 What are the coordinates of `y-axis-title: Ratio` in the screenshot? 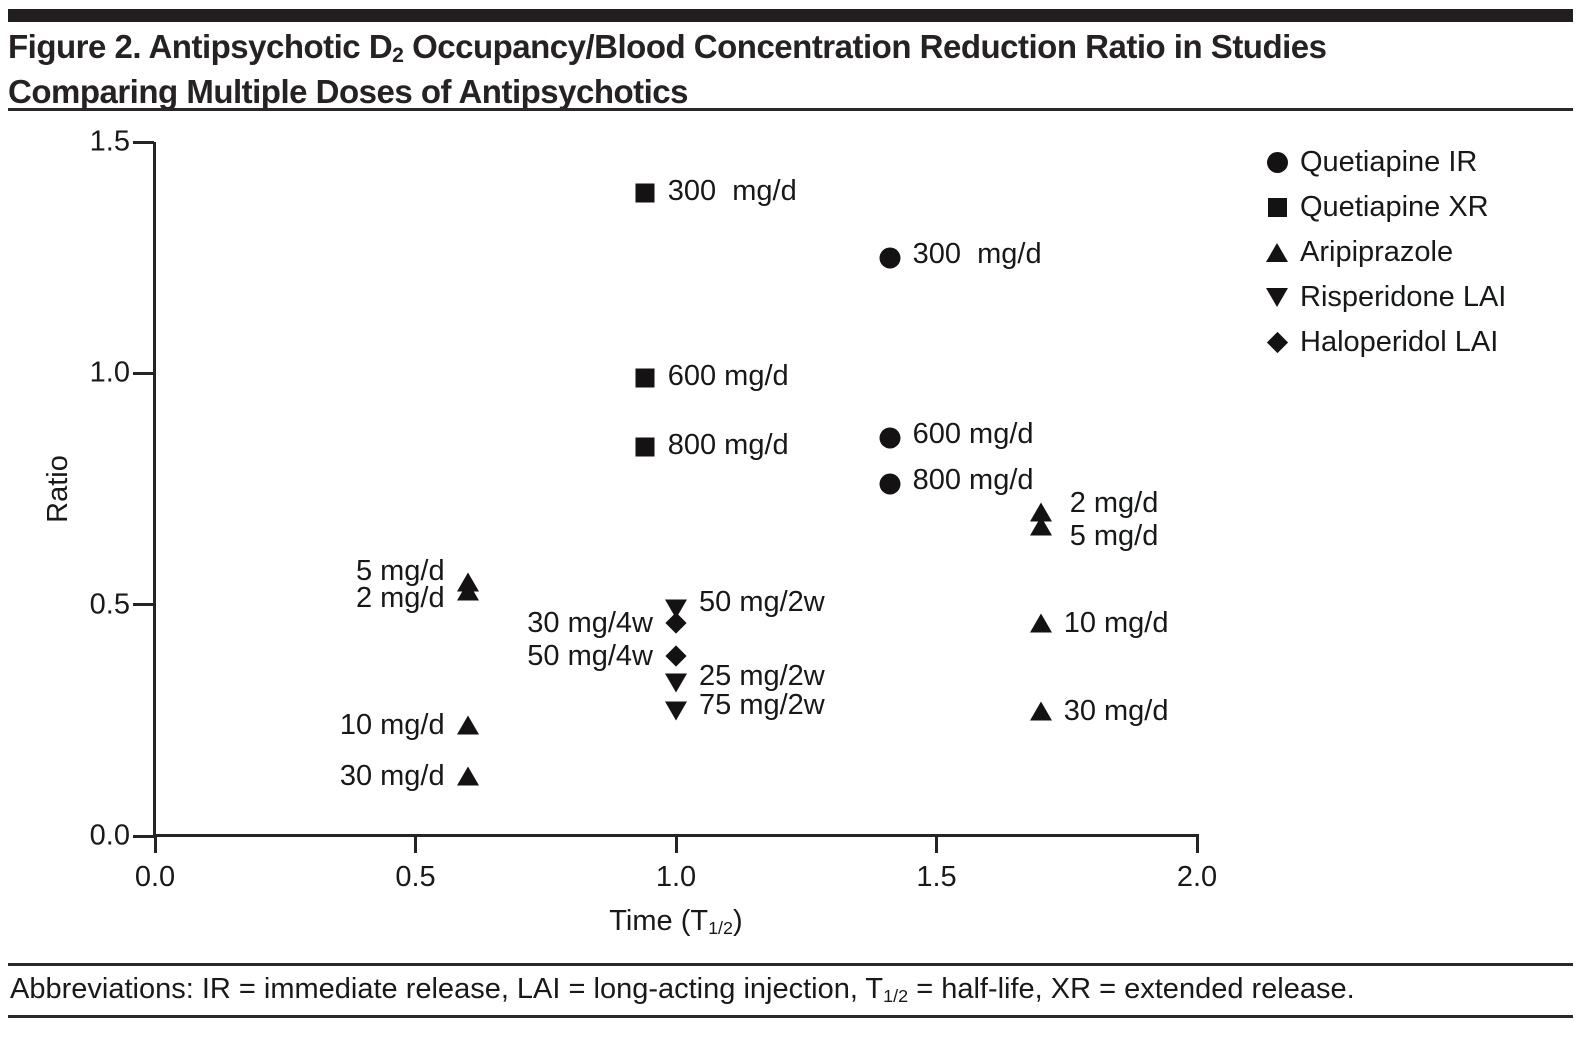 It's located at (58, 489).